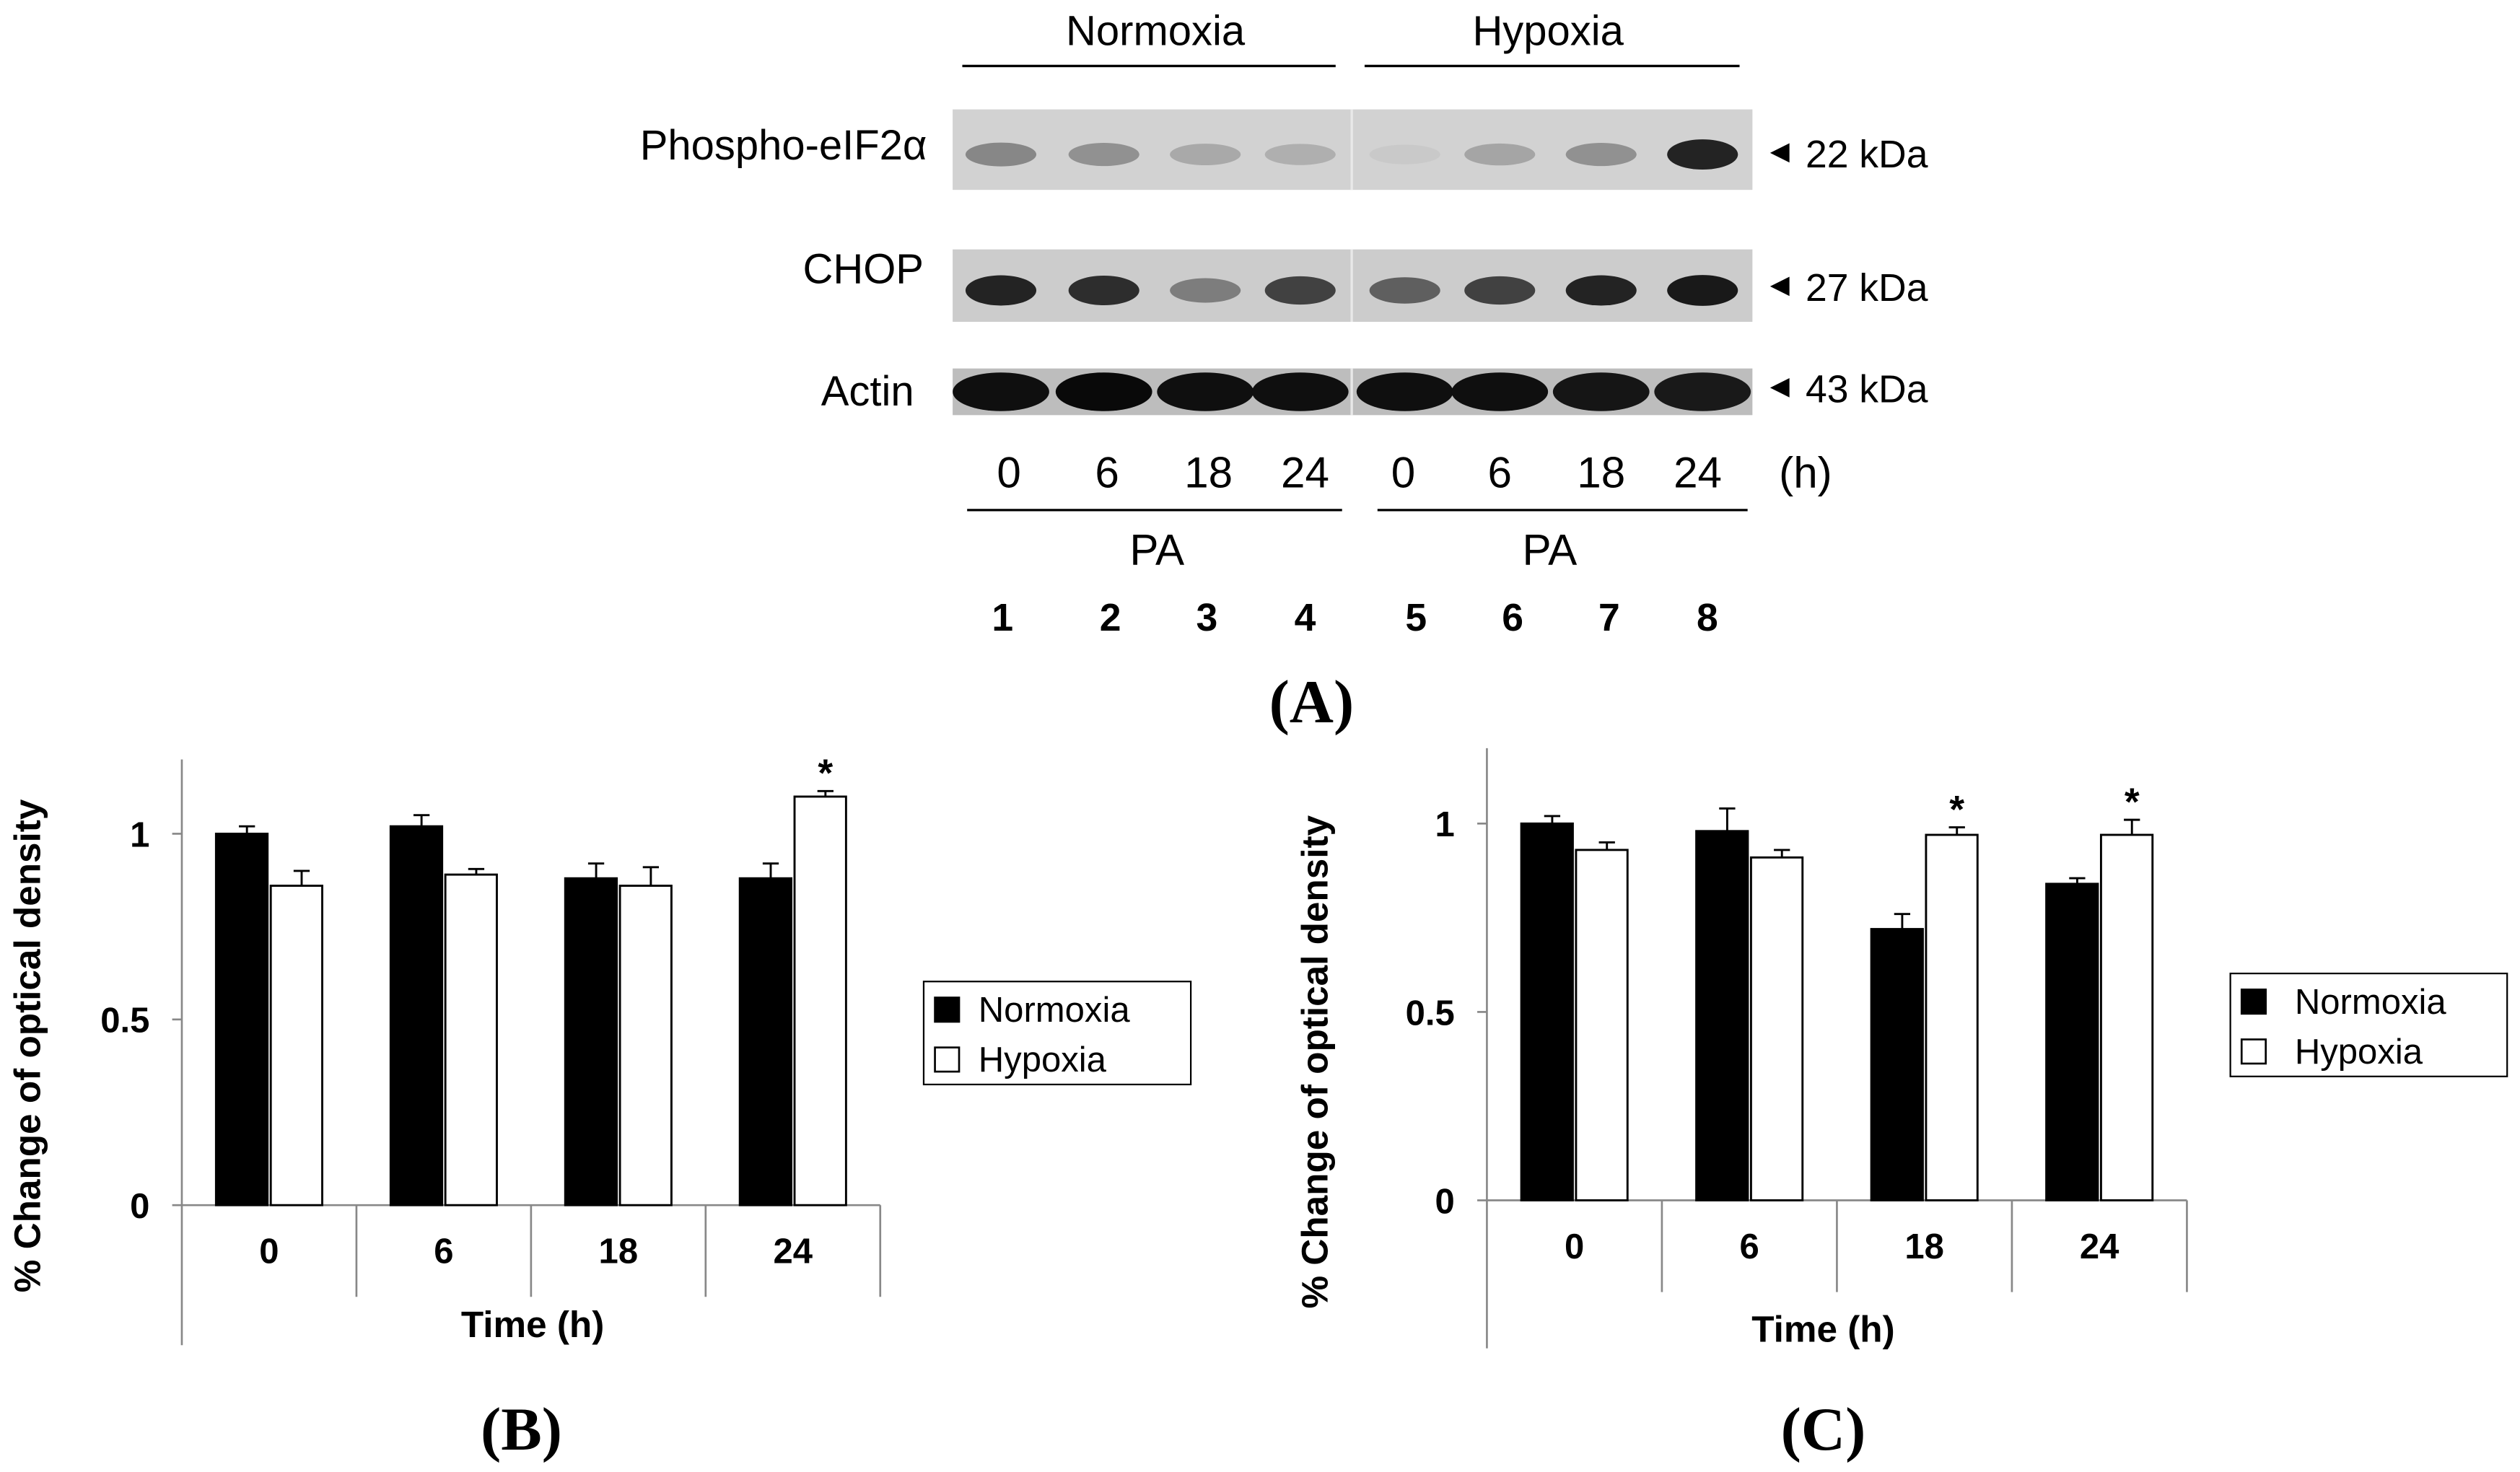 This screenshot has width=2520, height=1472. What do you see at coordinates (1002, 618) in the screenshot?
I see `lane-number: 1` at bounding box center [1002, 618].